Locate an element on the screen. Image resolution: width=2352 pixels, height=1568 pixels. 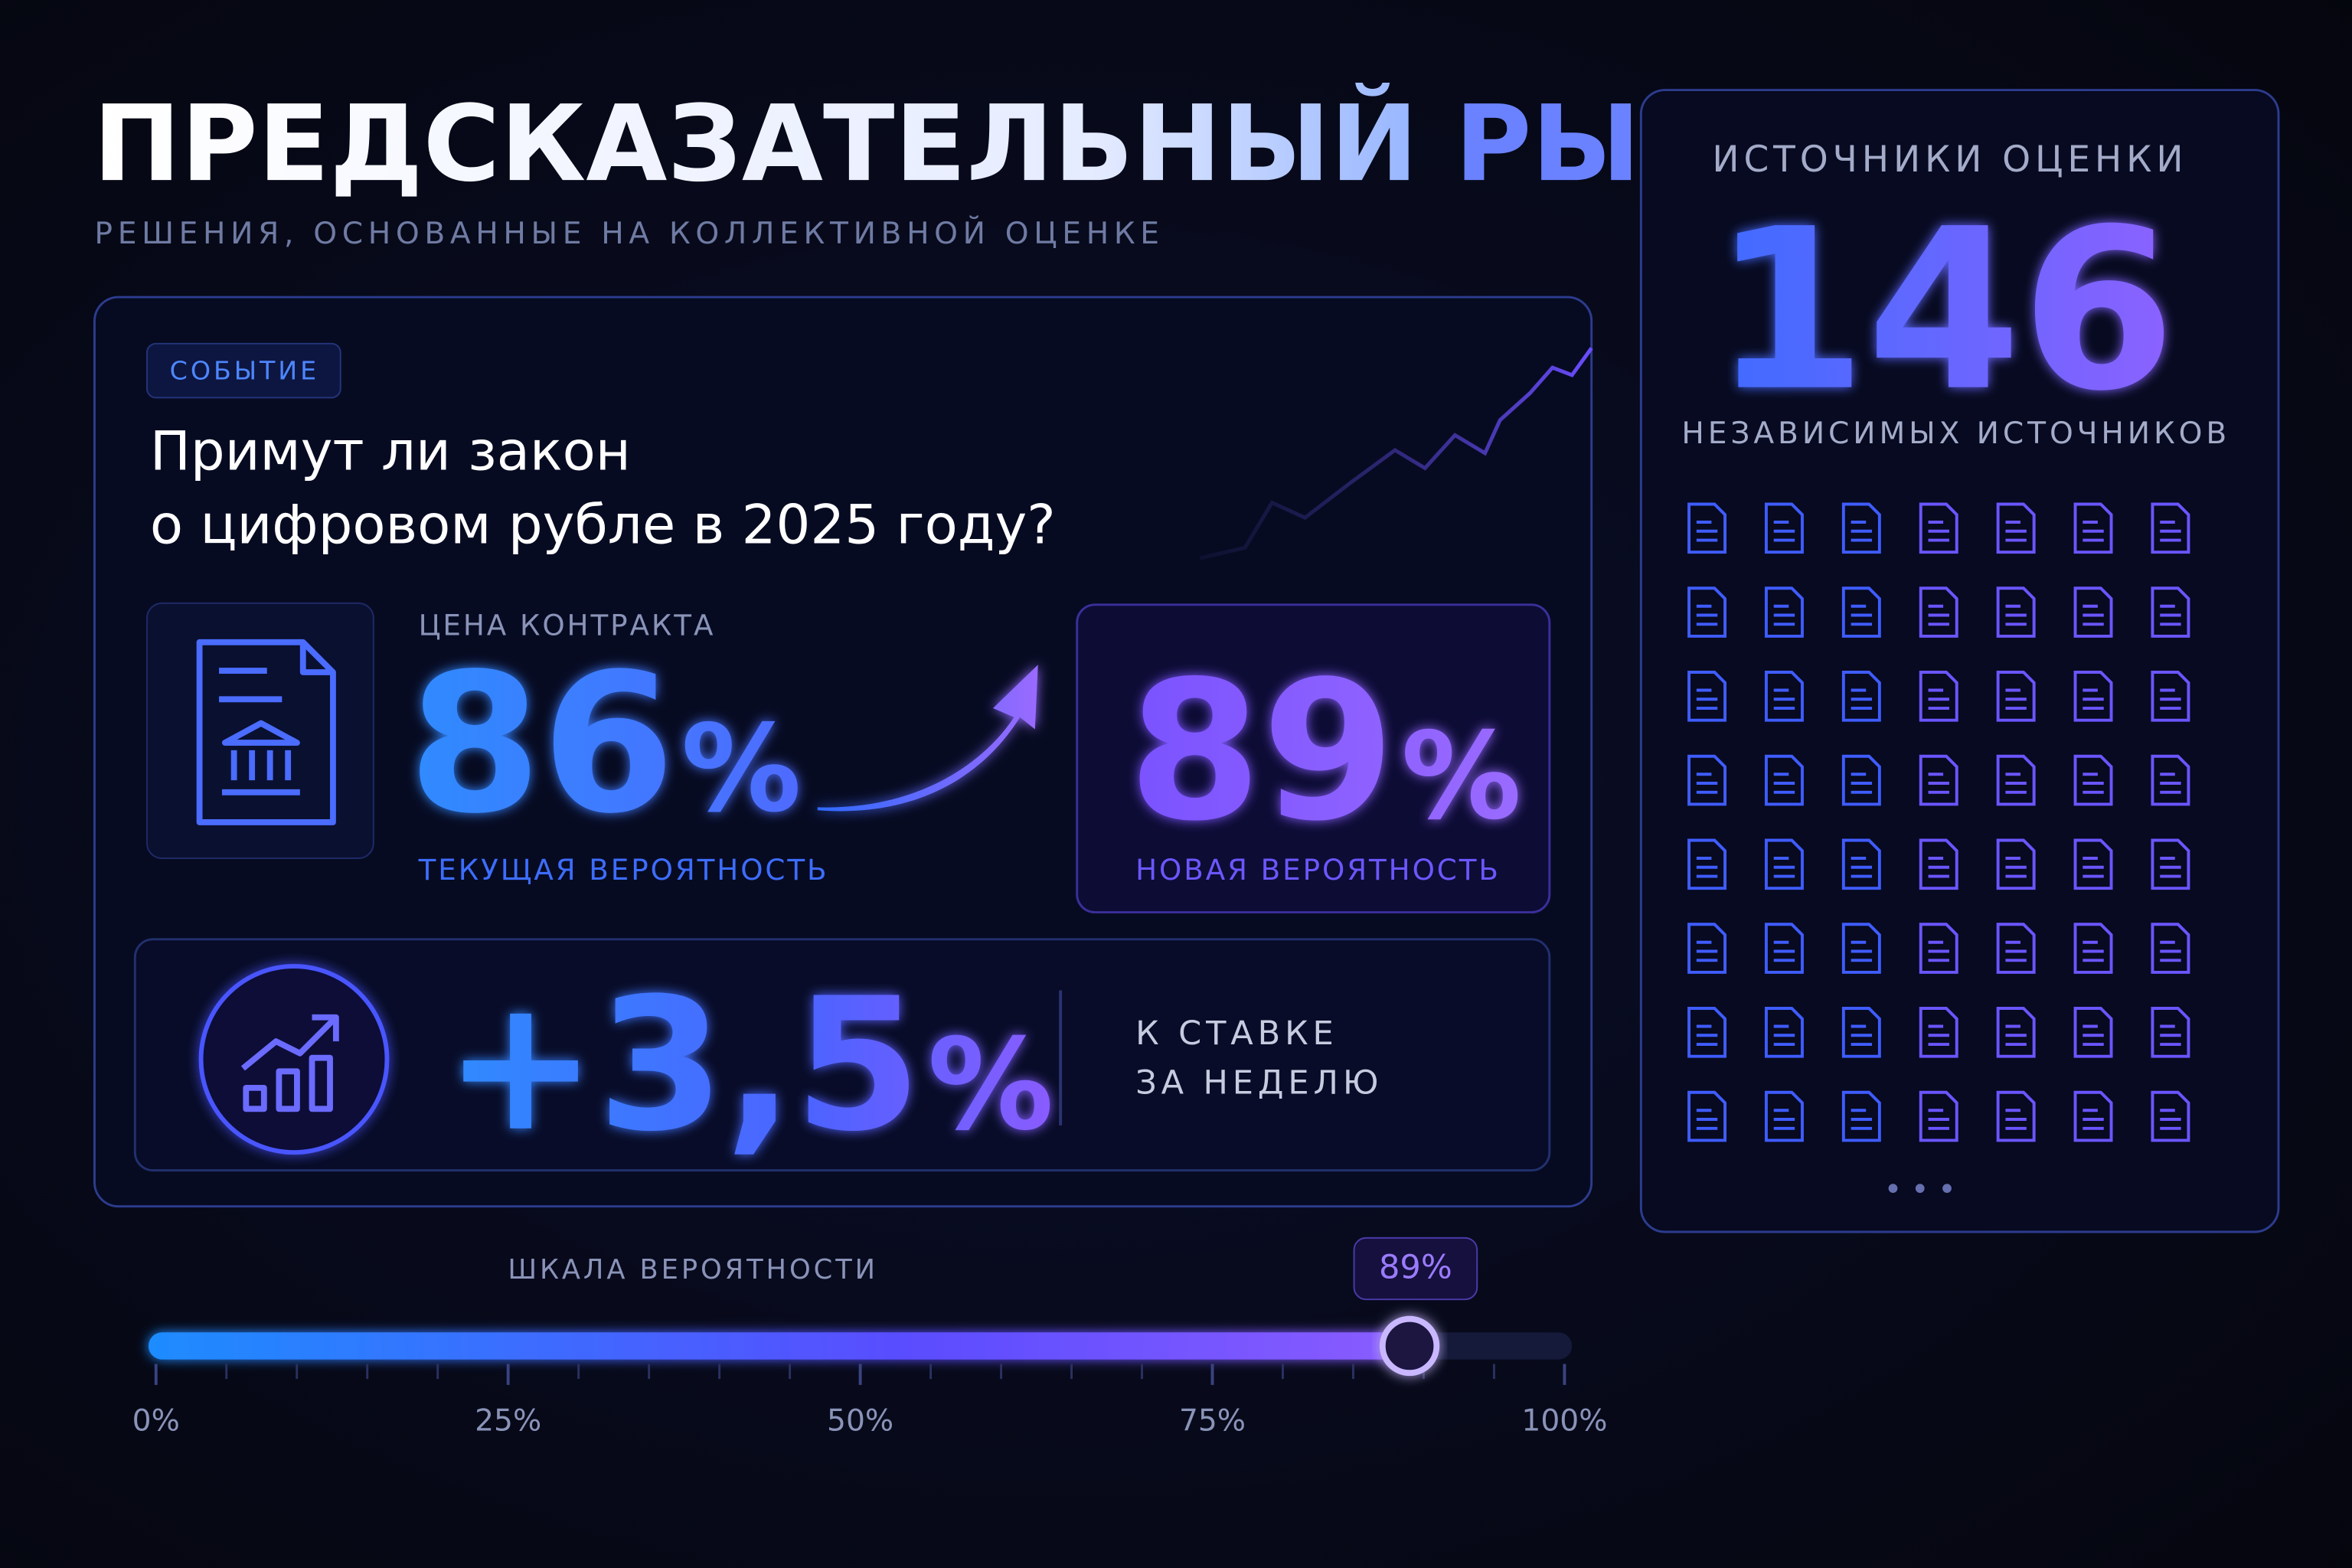
more-dots is located at coordinates (1920, 1189).